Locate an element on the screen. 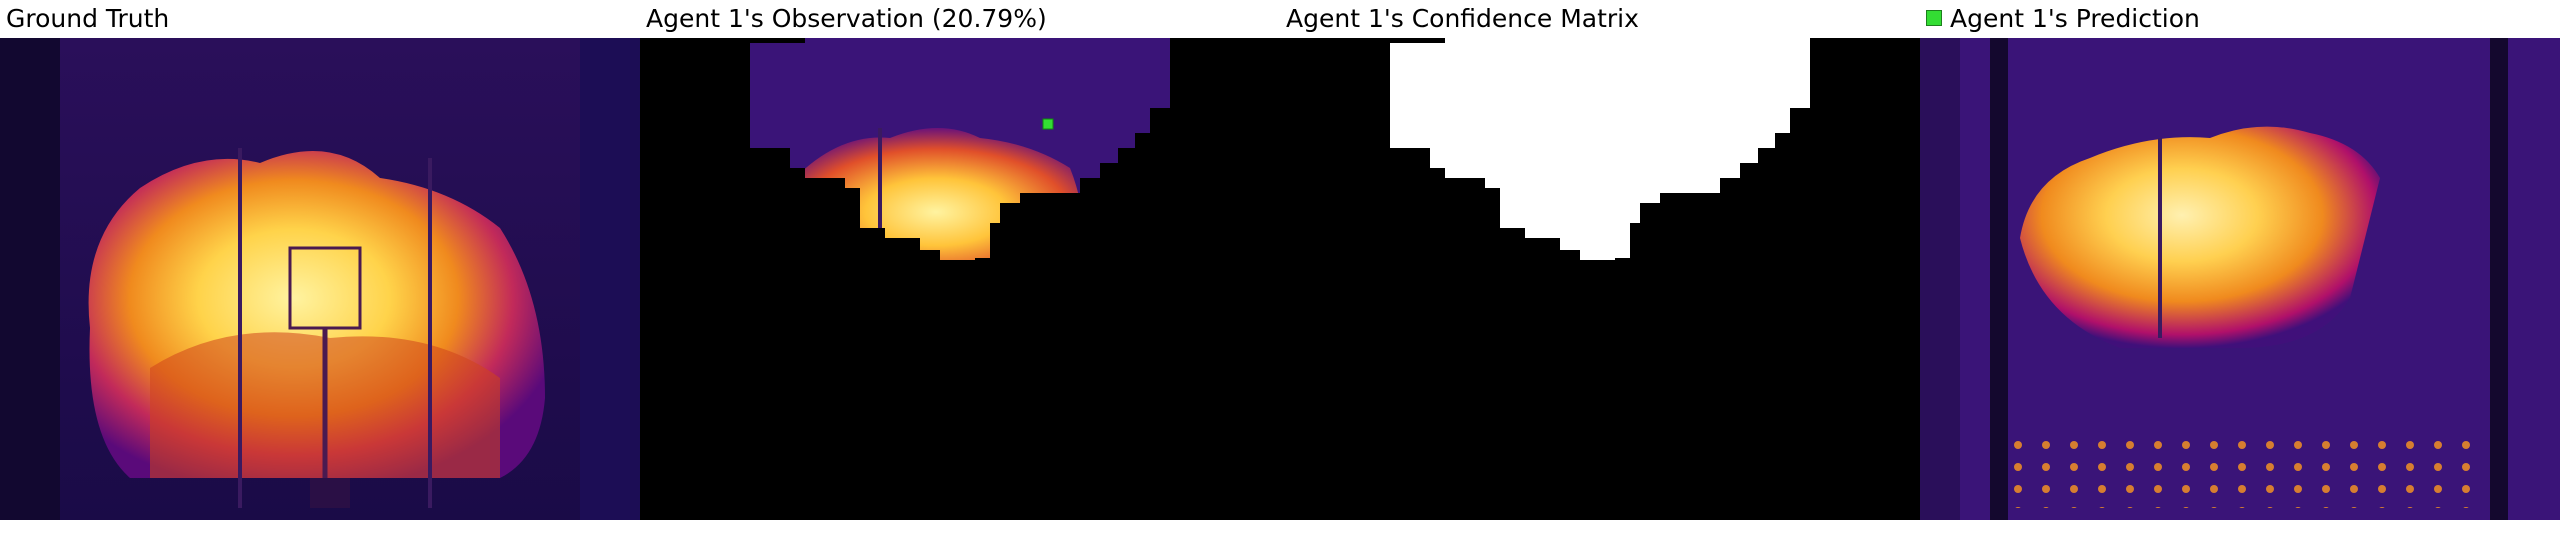 This screenshot has width=2560, height=560. prediction-title-label: Agent 1's Prediction is located at coordinates (2075, 18).